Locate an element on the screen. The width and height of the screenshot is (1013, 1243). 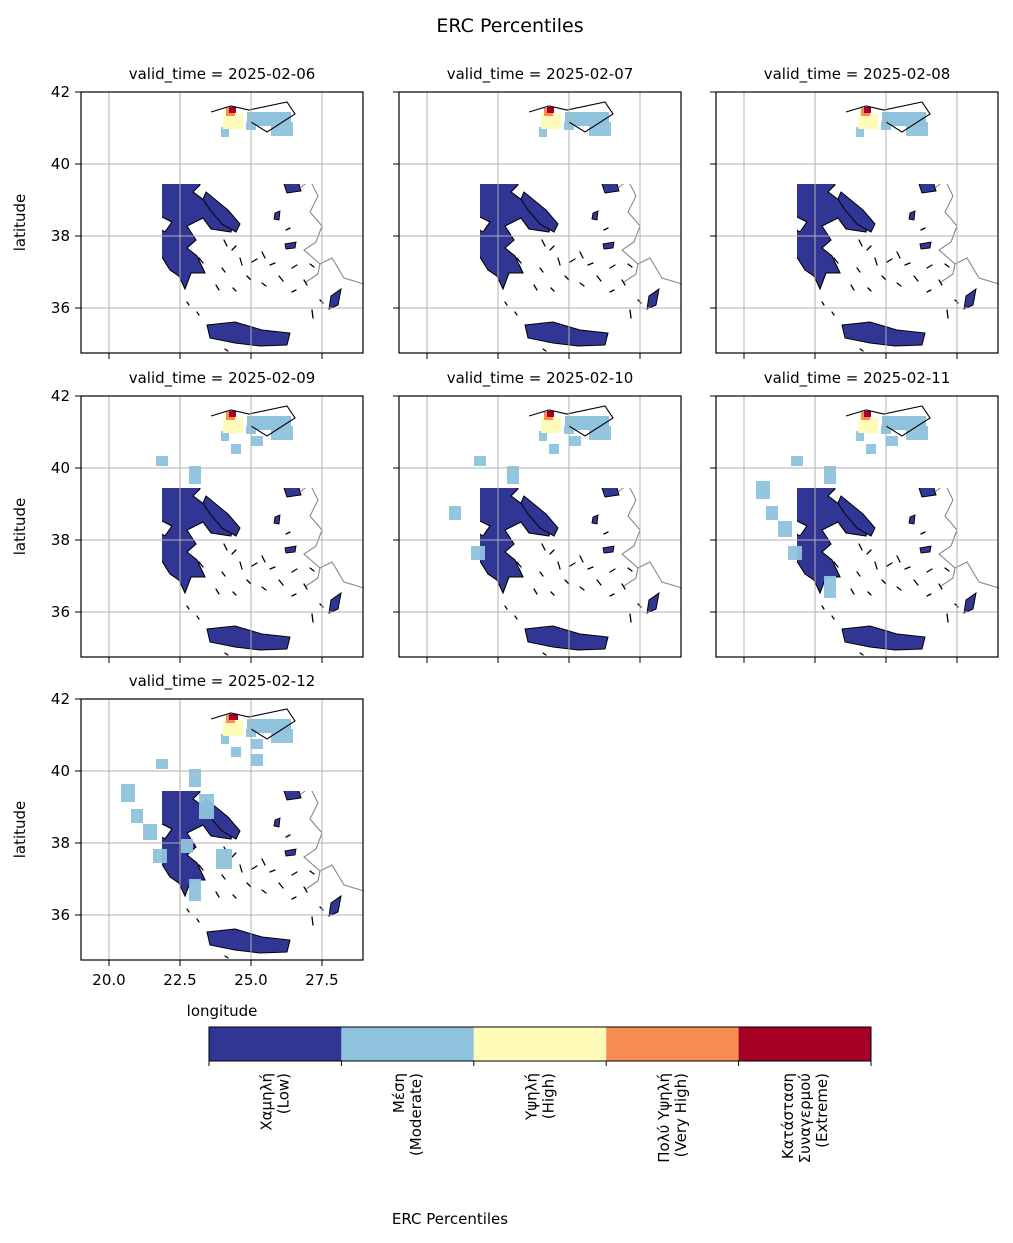
x-axis-label: longitude is located at coordinates (222, 1011).